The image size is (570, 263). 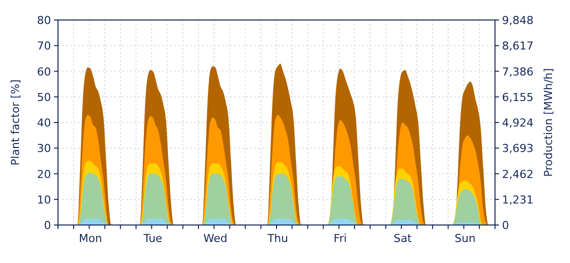 I want to click on y-tick-label: 30, so click(x=44, y=149).